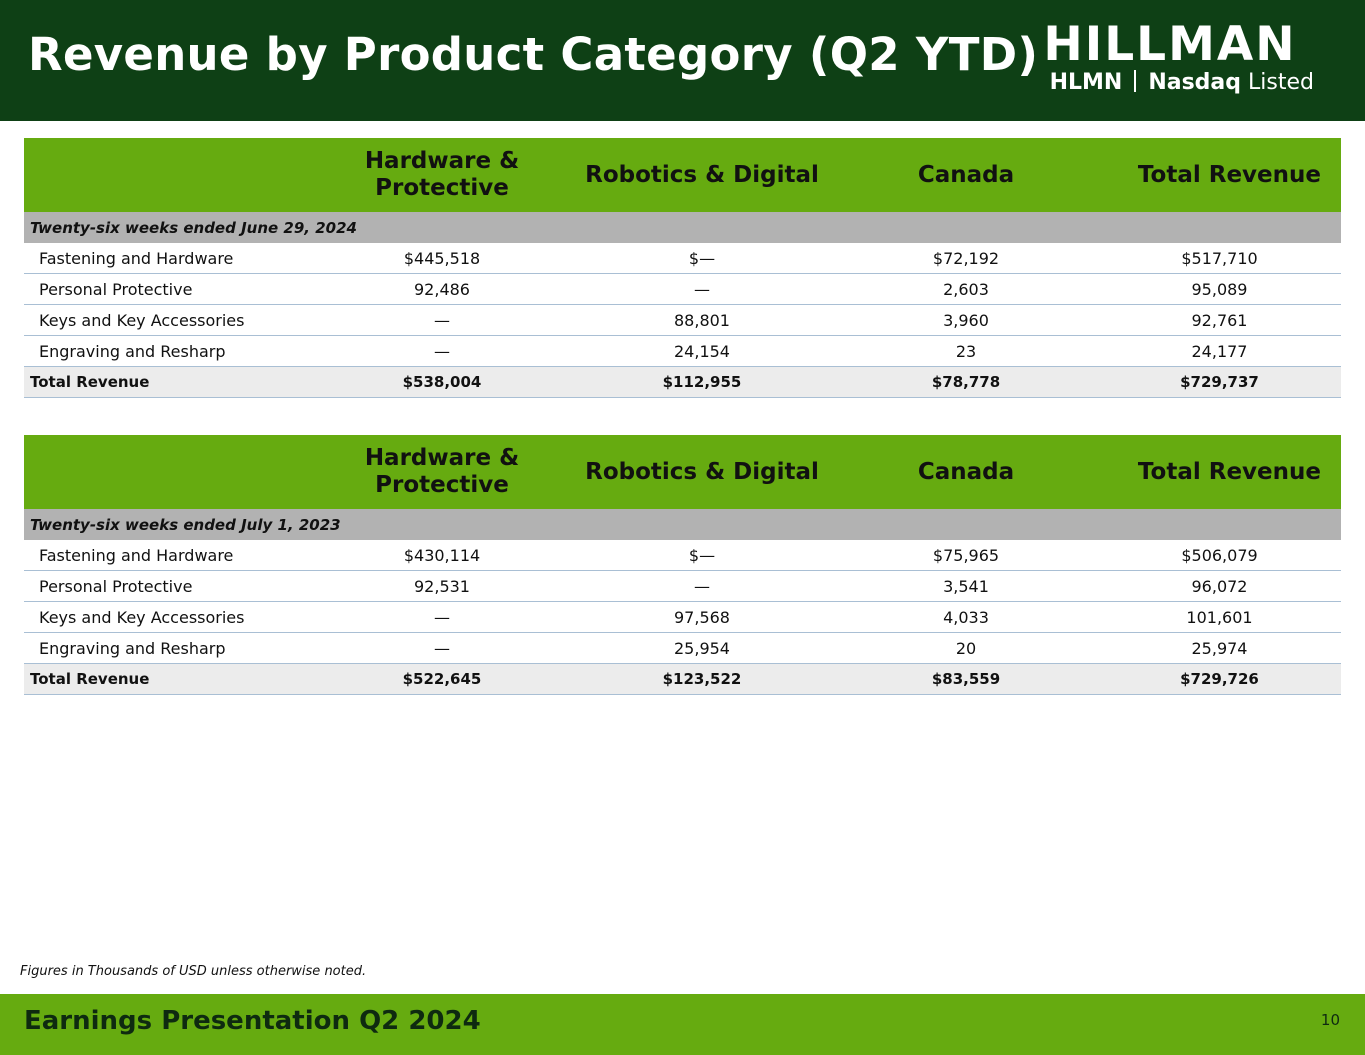 The height and width of the screenshot is (1055, 1365). Describe the element at coordinates (533, 54) in the screenshot. I see `page-title: Revenue by Product Category (Q2 YTD)` at that location.